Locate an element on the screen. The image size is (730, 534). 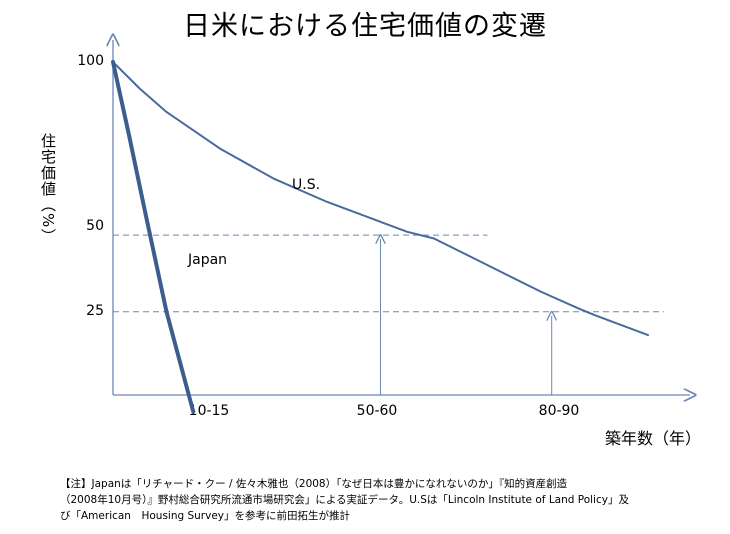
y-tick-label: 100 is located at coordinates (90, 61).